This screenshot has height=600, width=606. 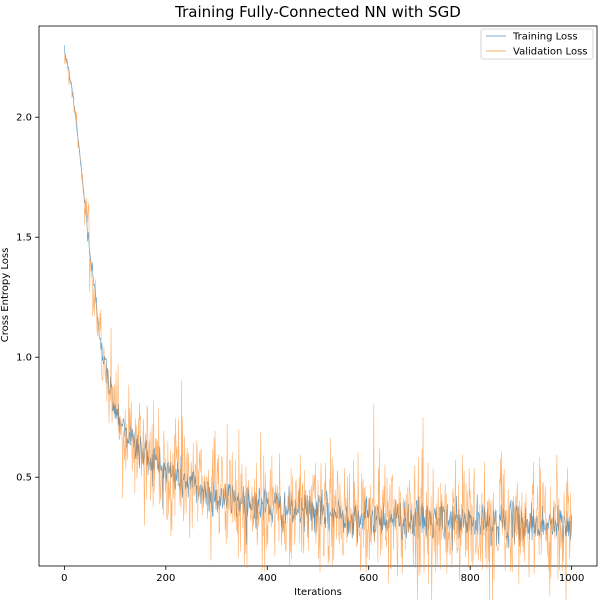 What do you see at coordinates (24, 238) in the screenshot?
I see `y-tick-label: 1.5` at bounding box center [24, 238].